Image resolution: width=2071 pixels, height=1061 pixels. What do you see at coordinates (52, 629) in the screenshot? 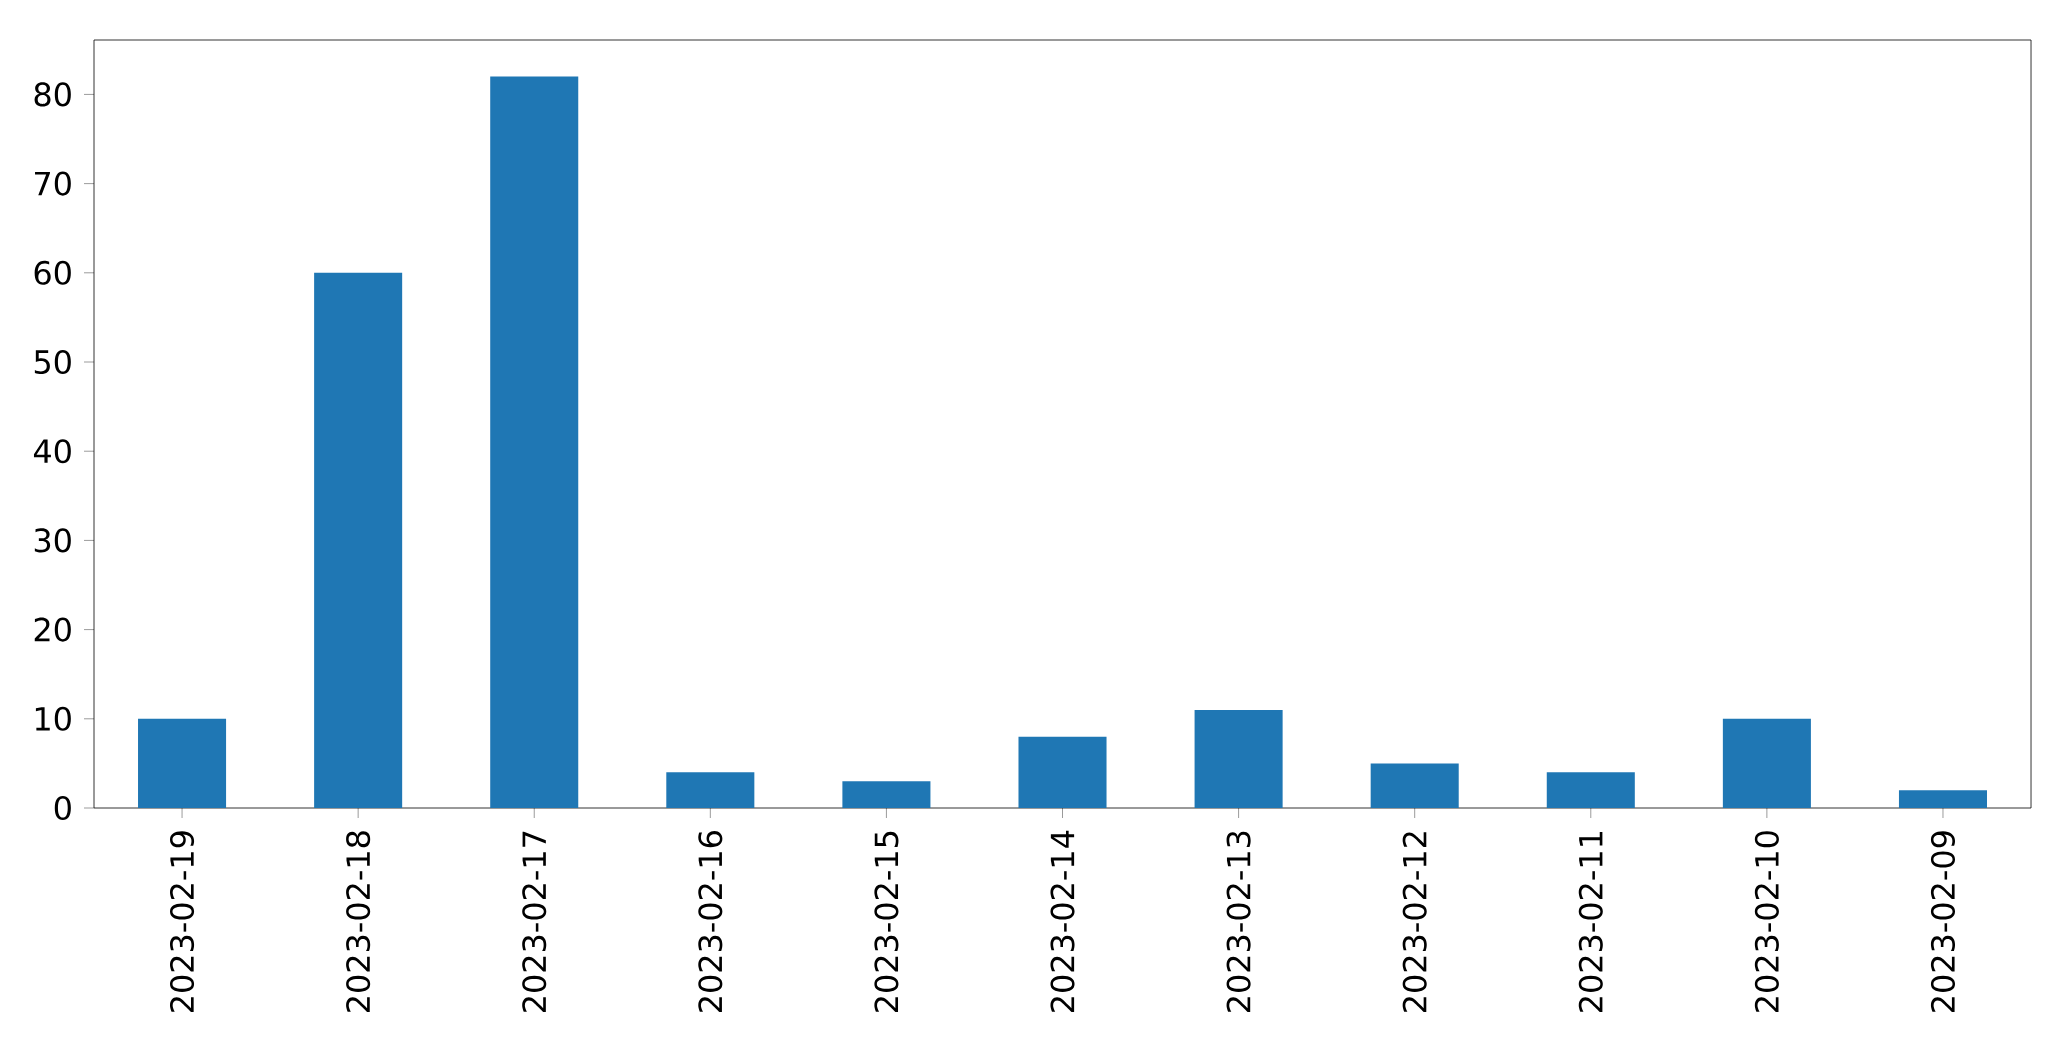
I see `y-tick-label: 20` at bounding box center [52, 629].